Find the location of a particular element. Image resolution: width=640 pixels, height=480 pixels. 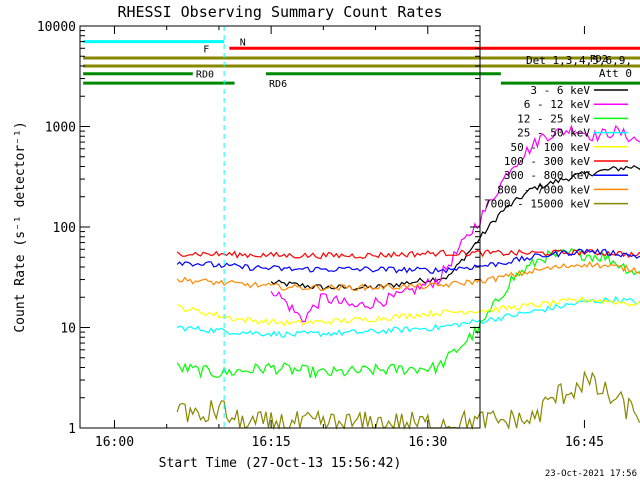

legend-entry-0: 3 - 6 keV is located at coordinates (560, 90).